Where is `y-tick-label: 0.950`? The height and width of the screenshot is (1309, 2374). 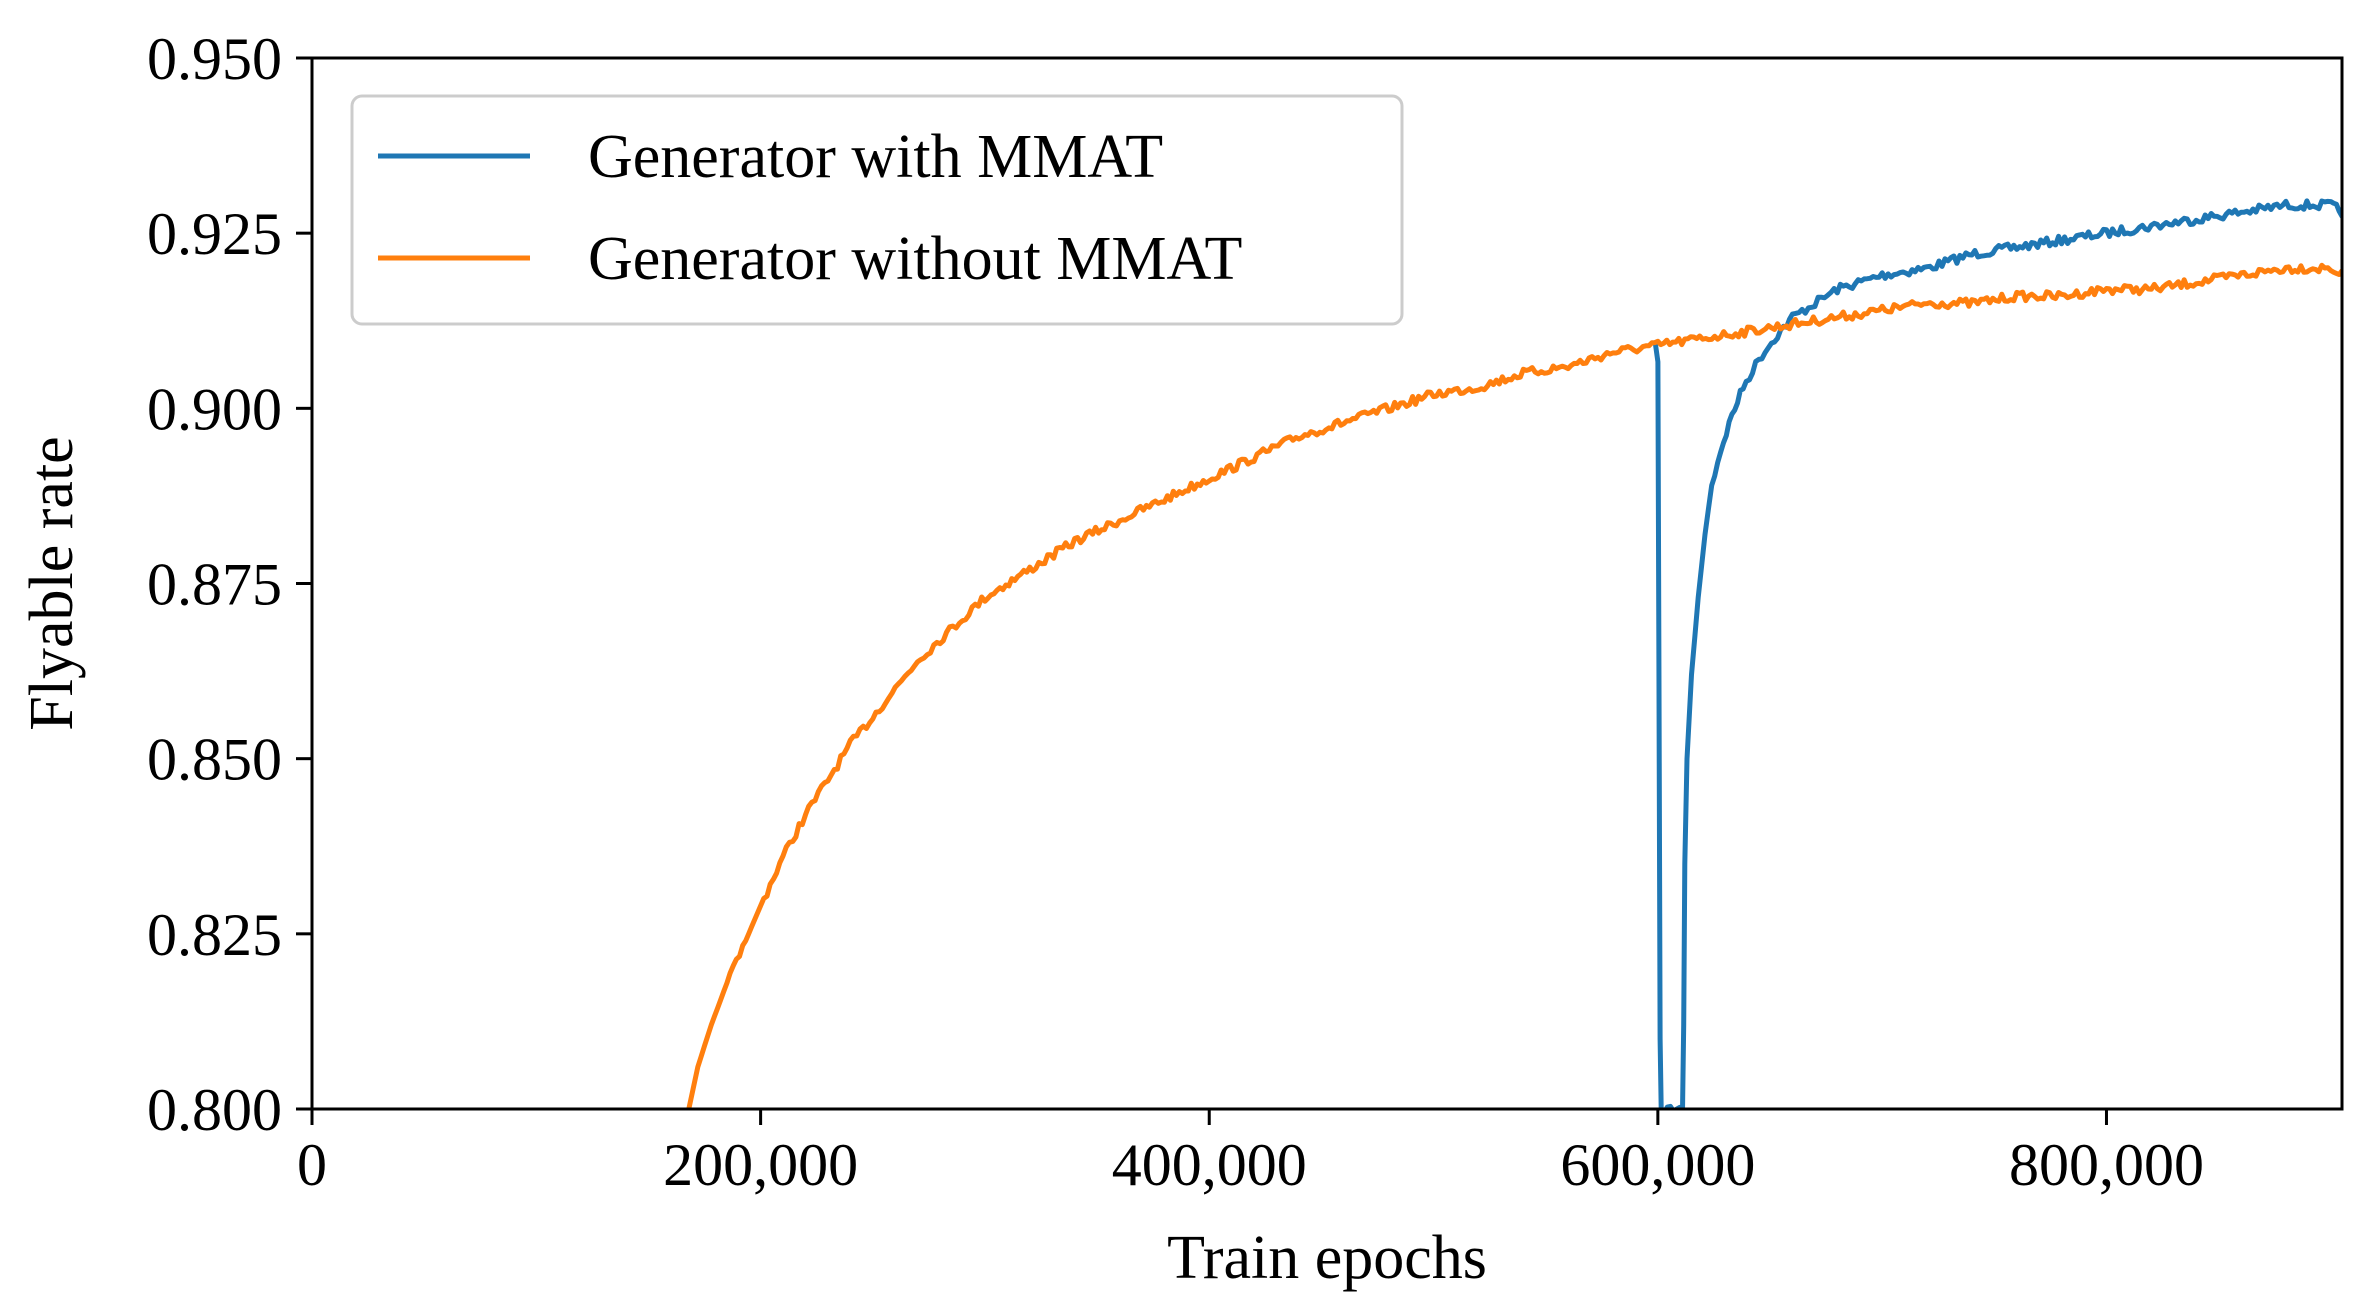
y-tick-label: 0.950 is located at coordinates (214, 59).